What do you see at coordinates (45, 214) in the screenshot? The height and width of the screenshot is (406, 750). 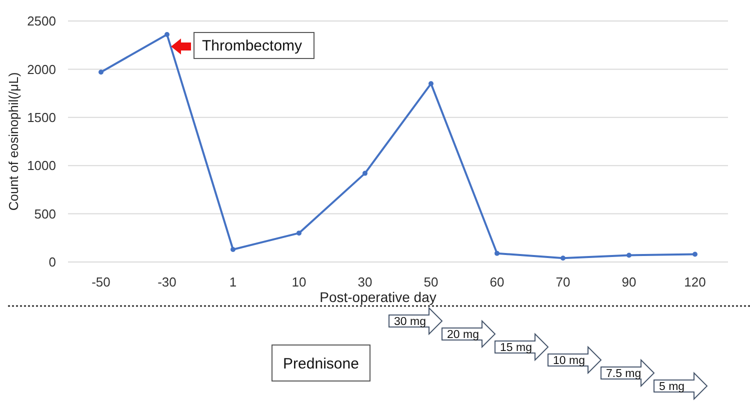 I see `y-tick-label: 500` at bounding box center [45, 214].